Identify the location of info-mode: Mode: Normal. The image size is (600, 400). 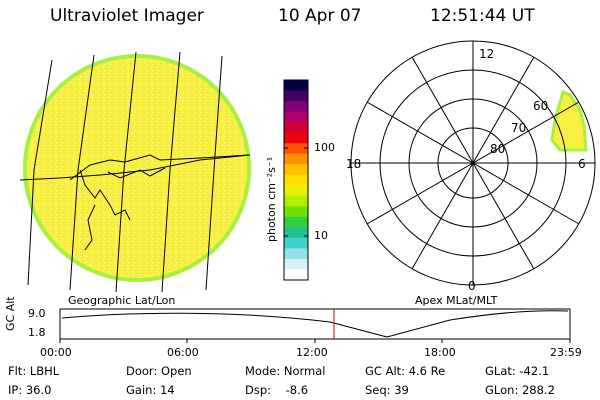
(285, 371).